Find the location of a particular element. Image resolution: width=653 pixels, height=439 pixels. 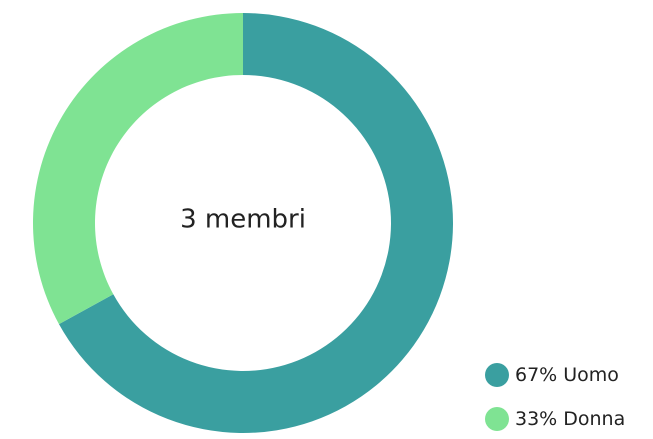

legend-label: 67% Uomo is located at coordinates (567, 375).